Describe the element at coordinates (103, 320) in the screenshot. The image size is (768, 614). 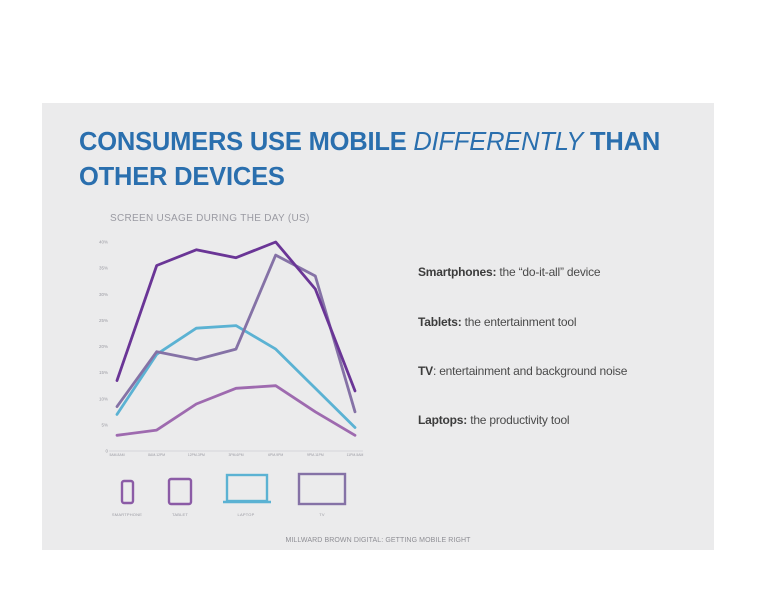
I see `y-tick-label: 25%` at that location.